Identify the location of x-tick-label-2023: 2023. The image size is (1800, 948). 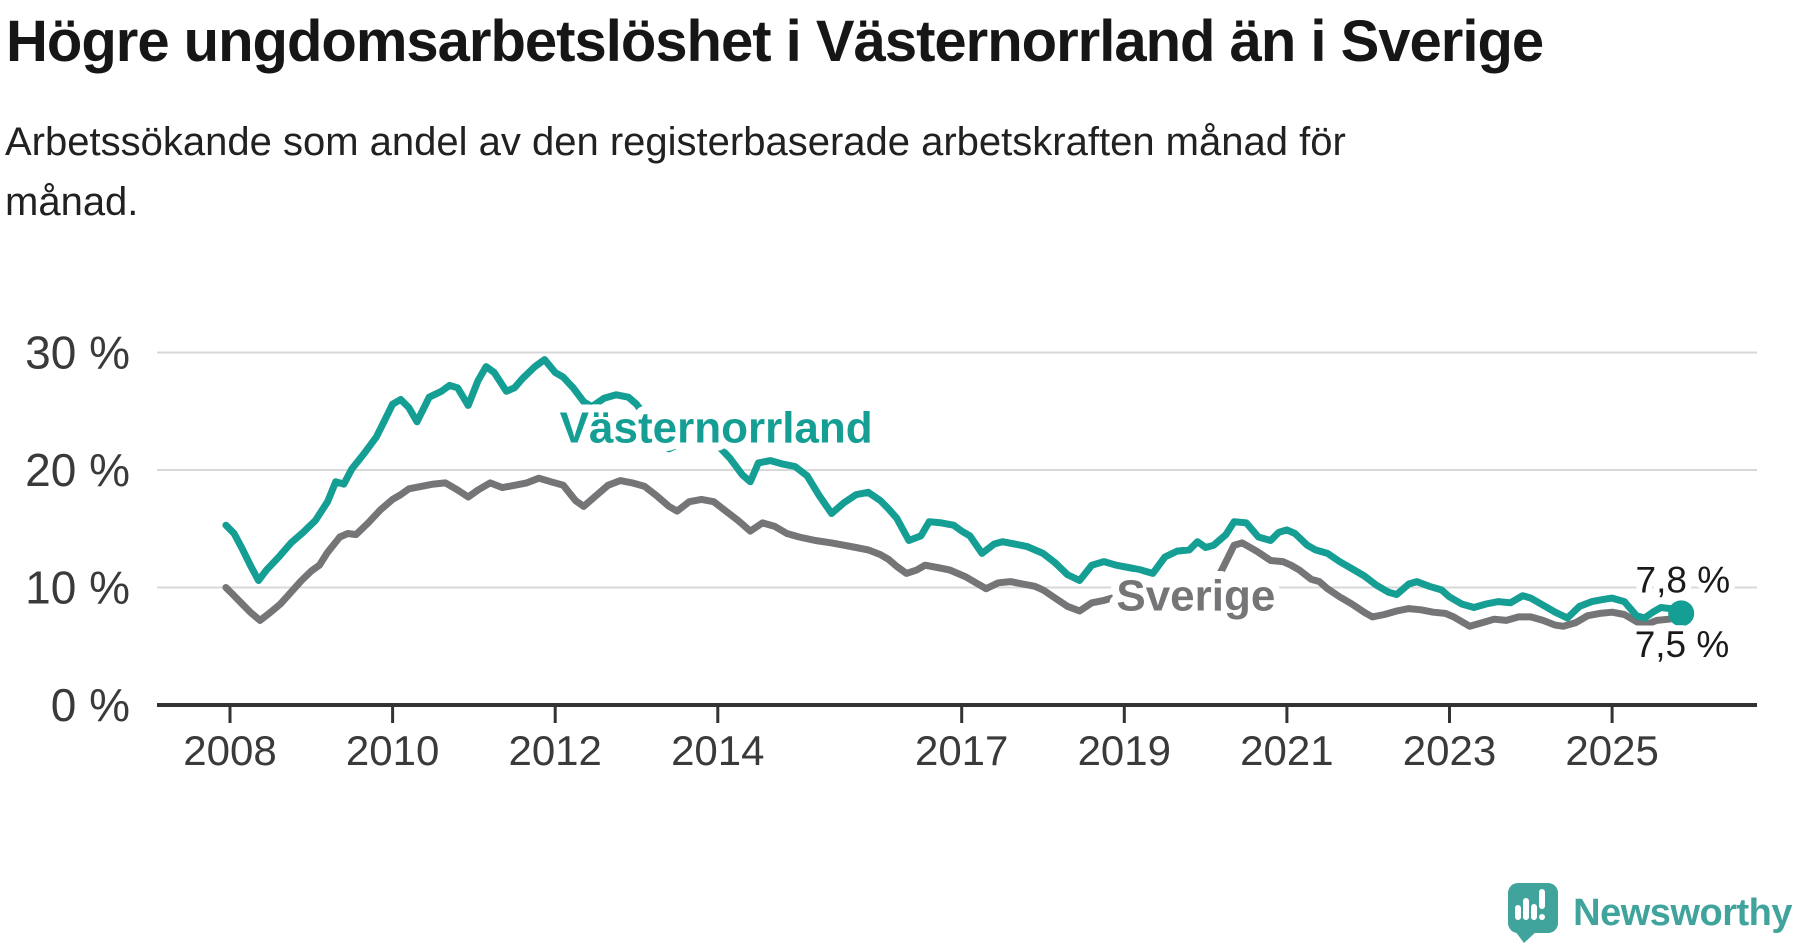
(1449, 750).